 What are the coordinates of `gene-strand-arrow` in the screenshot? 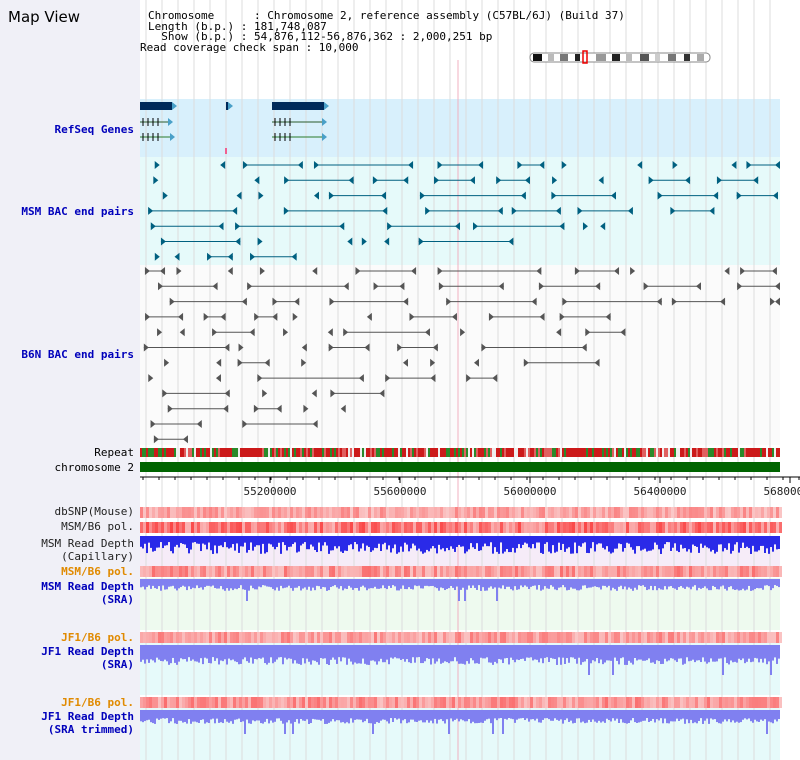 It's located at (324, 137).